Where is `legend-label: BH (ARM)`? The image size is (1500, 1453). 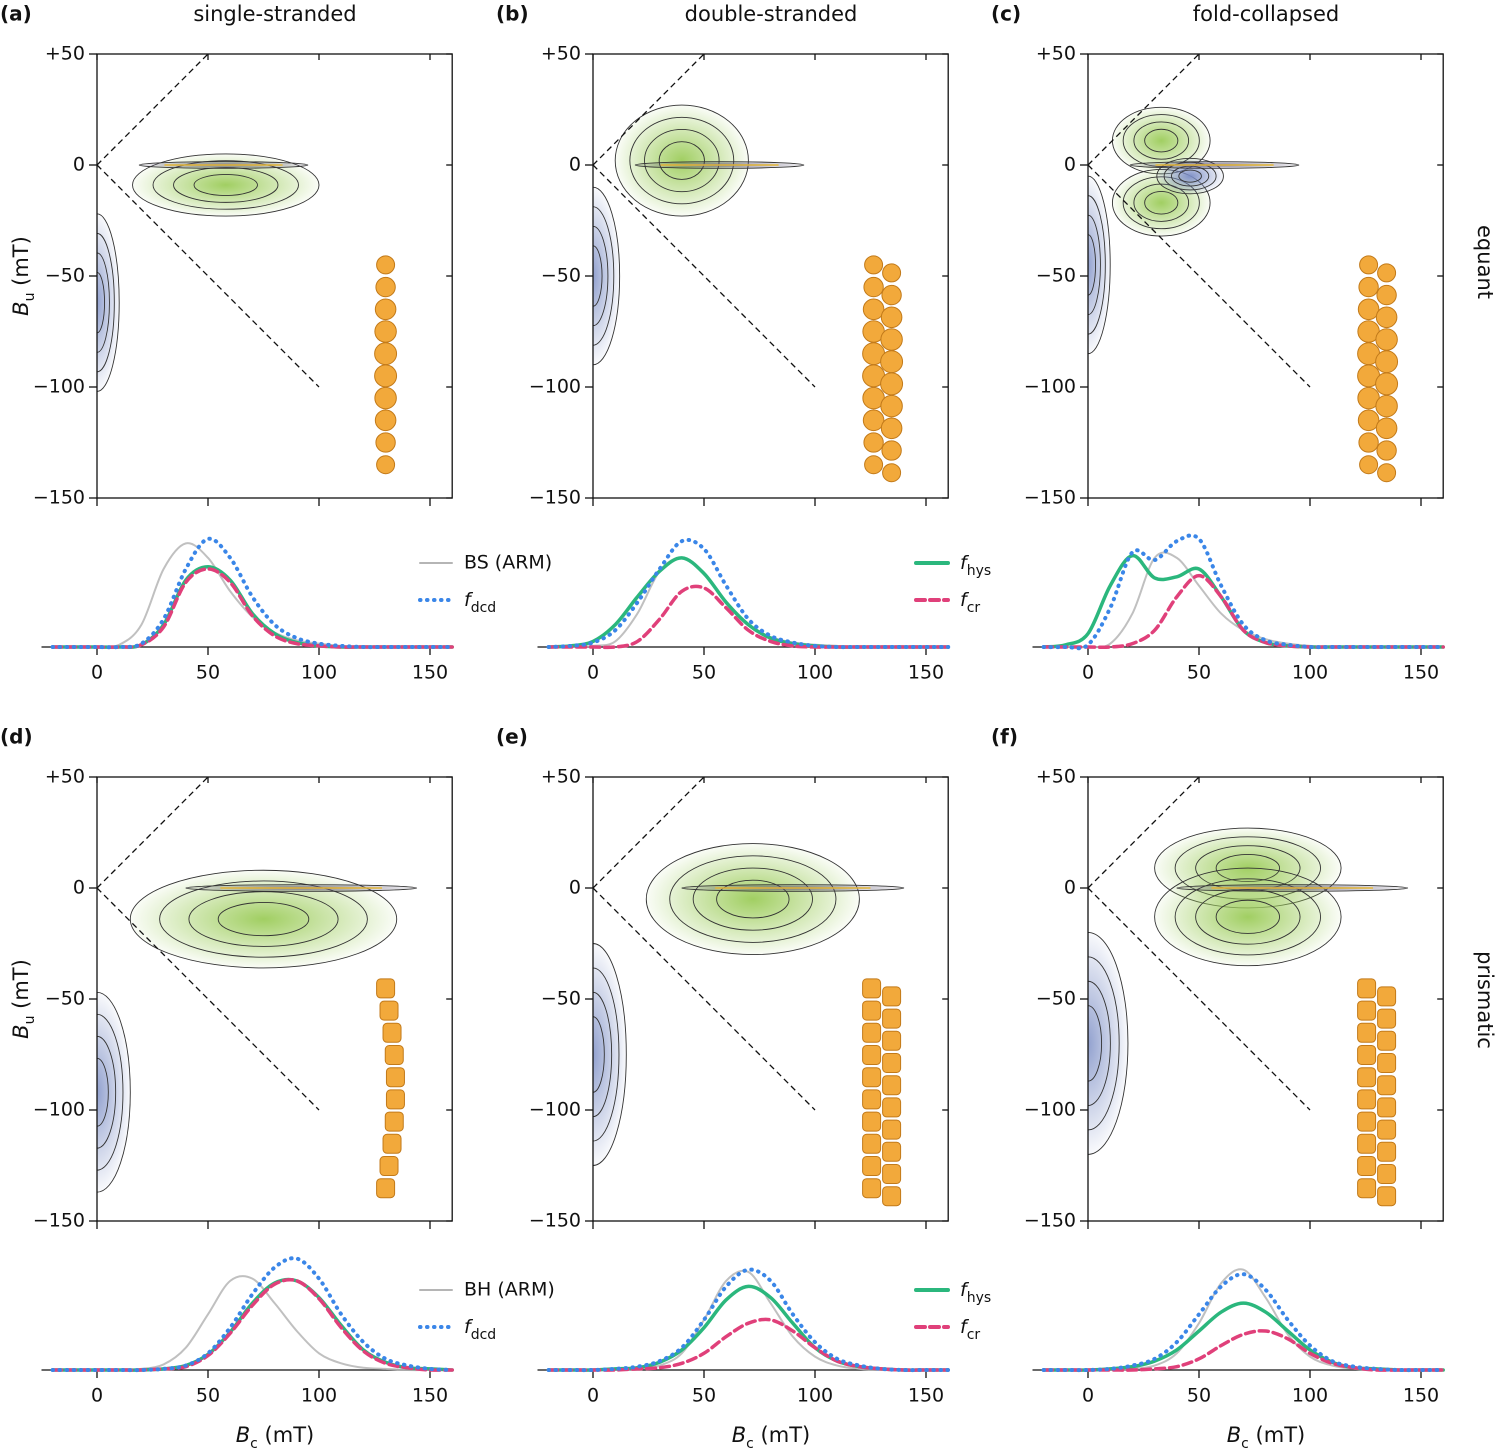 legend-label: BH (ARM) is located at coordinates (509, 1290).